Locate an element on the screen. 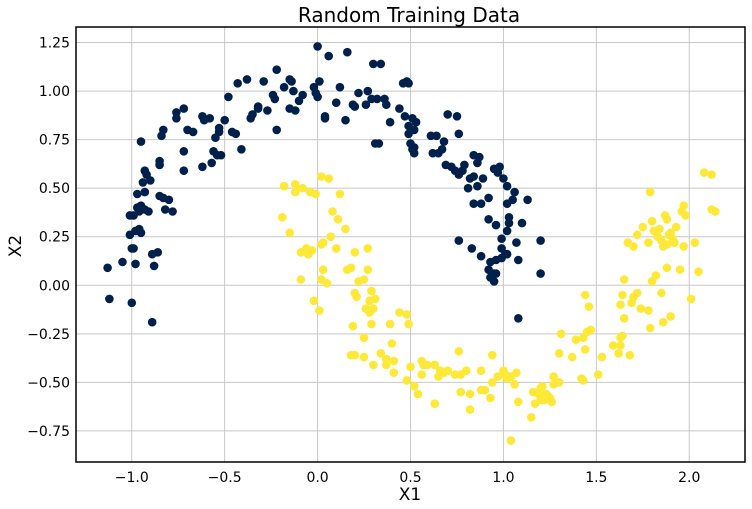  x-tick-label: 0.5 is located at coordinates (410, 478).